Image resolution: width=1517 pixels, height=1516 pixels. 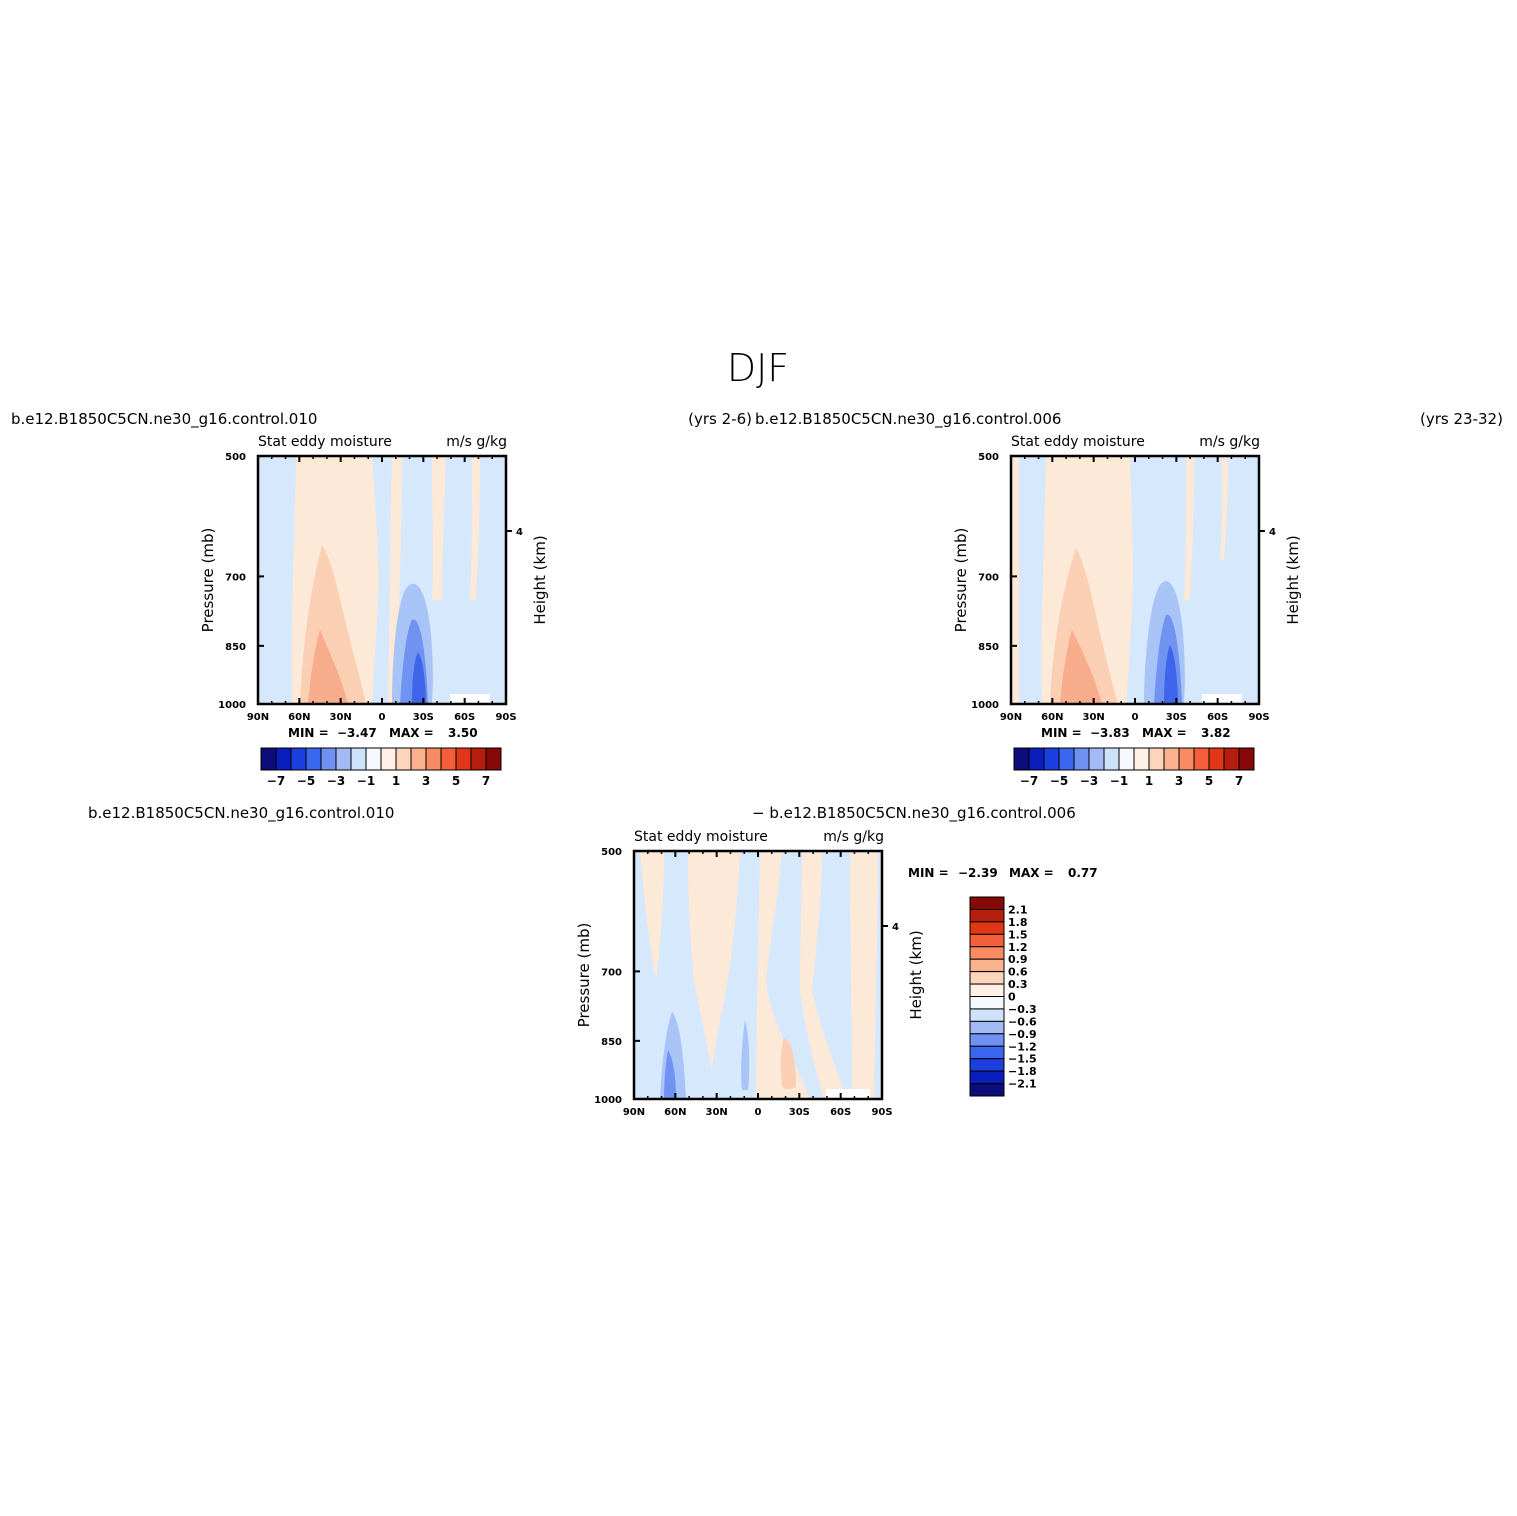 I want to click on panel3-y-ticks: 500 700 850 1000 4, so click(x=746, y=976).